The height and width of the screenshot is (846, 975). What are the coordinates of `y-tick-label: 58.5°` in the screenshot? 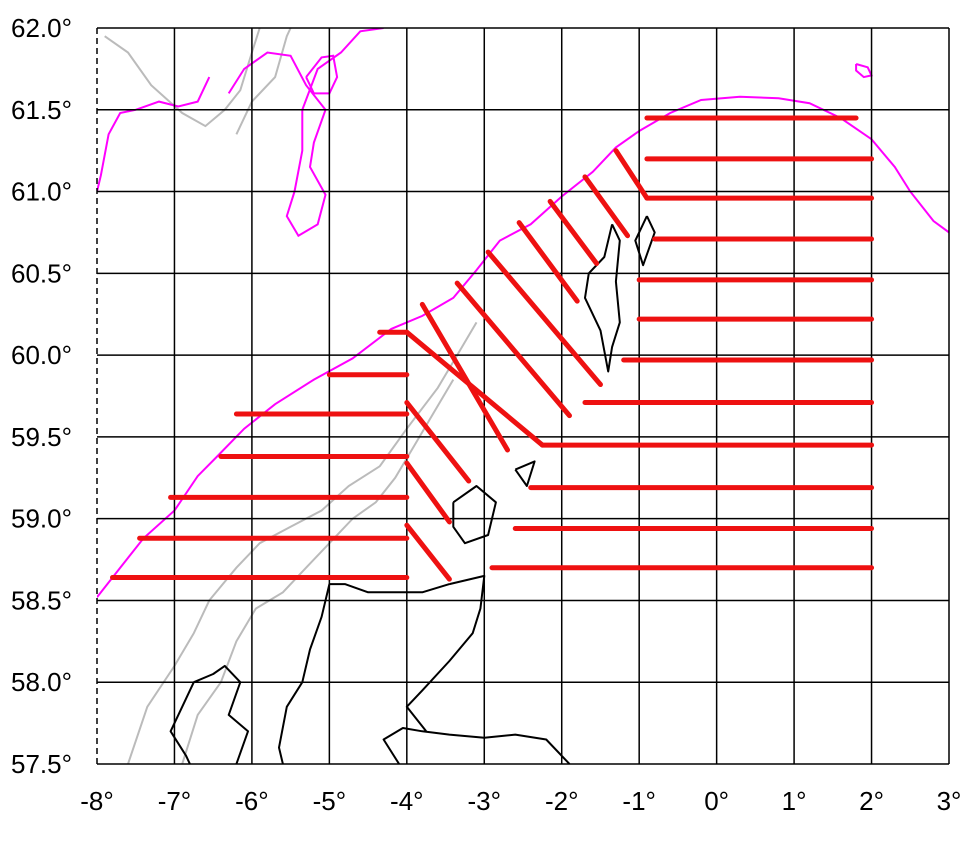 It's located at (41, 600).